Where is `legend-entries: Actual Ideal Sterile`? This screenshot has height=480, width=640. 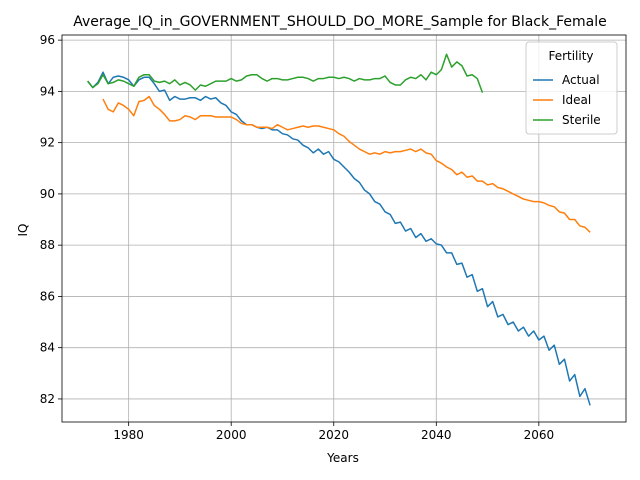
legend-entries: Actual Ideal Sterile is located at coordinates (567, 100).